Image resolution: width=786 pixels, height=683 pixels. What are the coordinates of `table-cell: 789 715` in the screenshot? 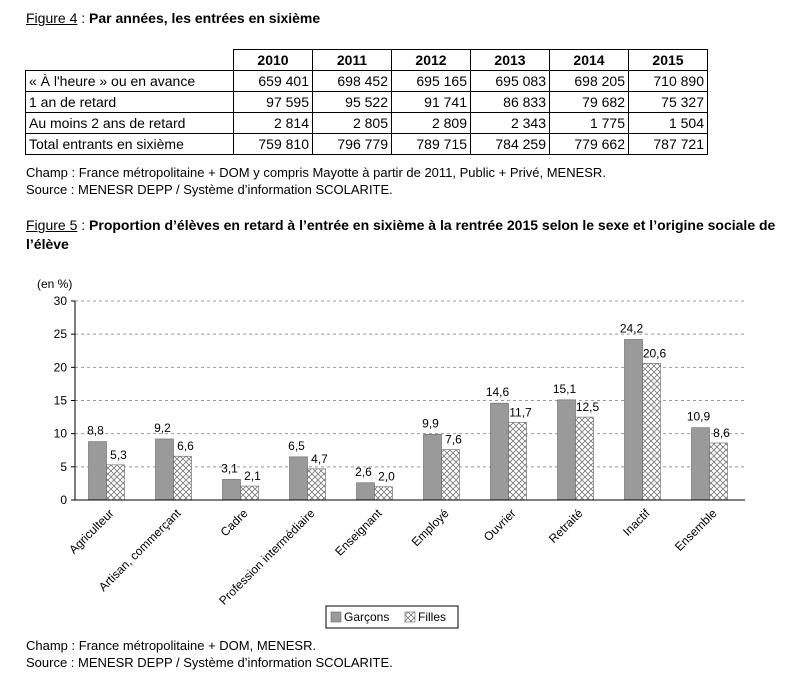 It's located at (431, 144).